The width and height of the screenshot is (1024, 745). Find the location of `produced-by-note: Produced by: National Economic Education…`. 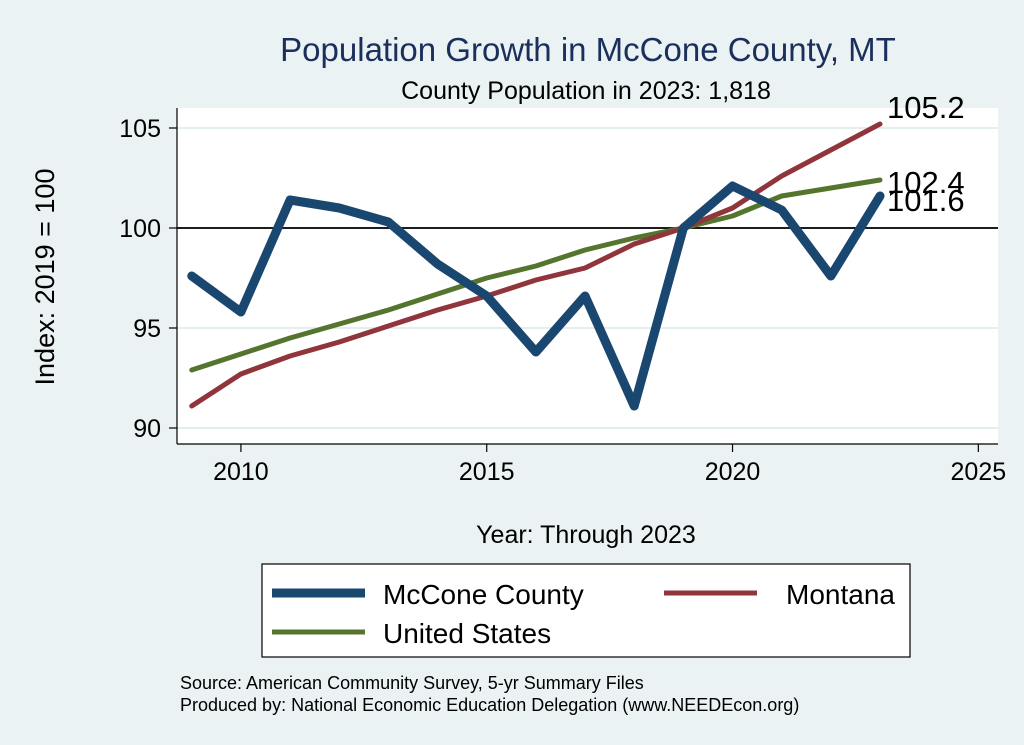

produced-by-note: Produced by: National Economic Education… is located at coordinates (489, 705).